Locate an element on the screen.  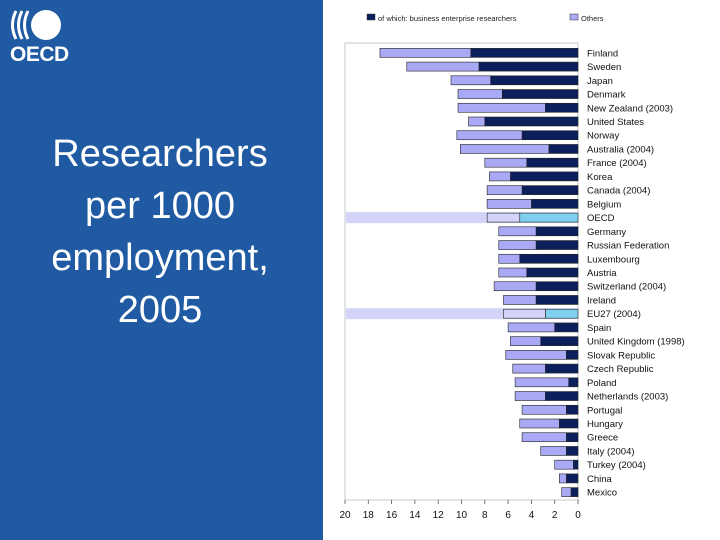
logo-text: OECD is located at coordinates (39, 54).